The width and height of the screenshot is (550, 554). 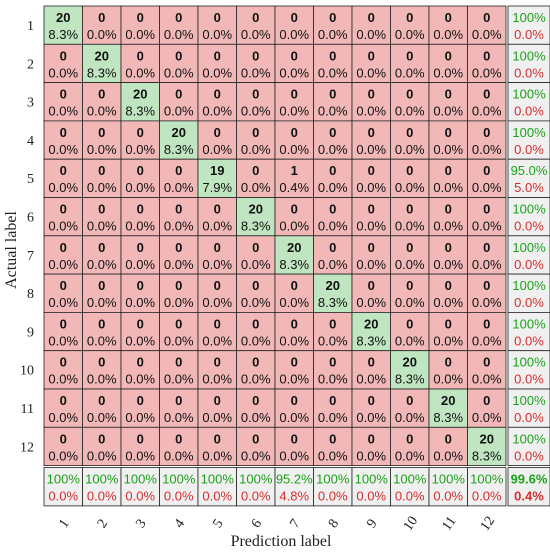 I want to click on y-tick-label: 8, so click(x=30, y=294).